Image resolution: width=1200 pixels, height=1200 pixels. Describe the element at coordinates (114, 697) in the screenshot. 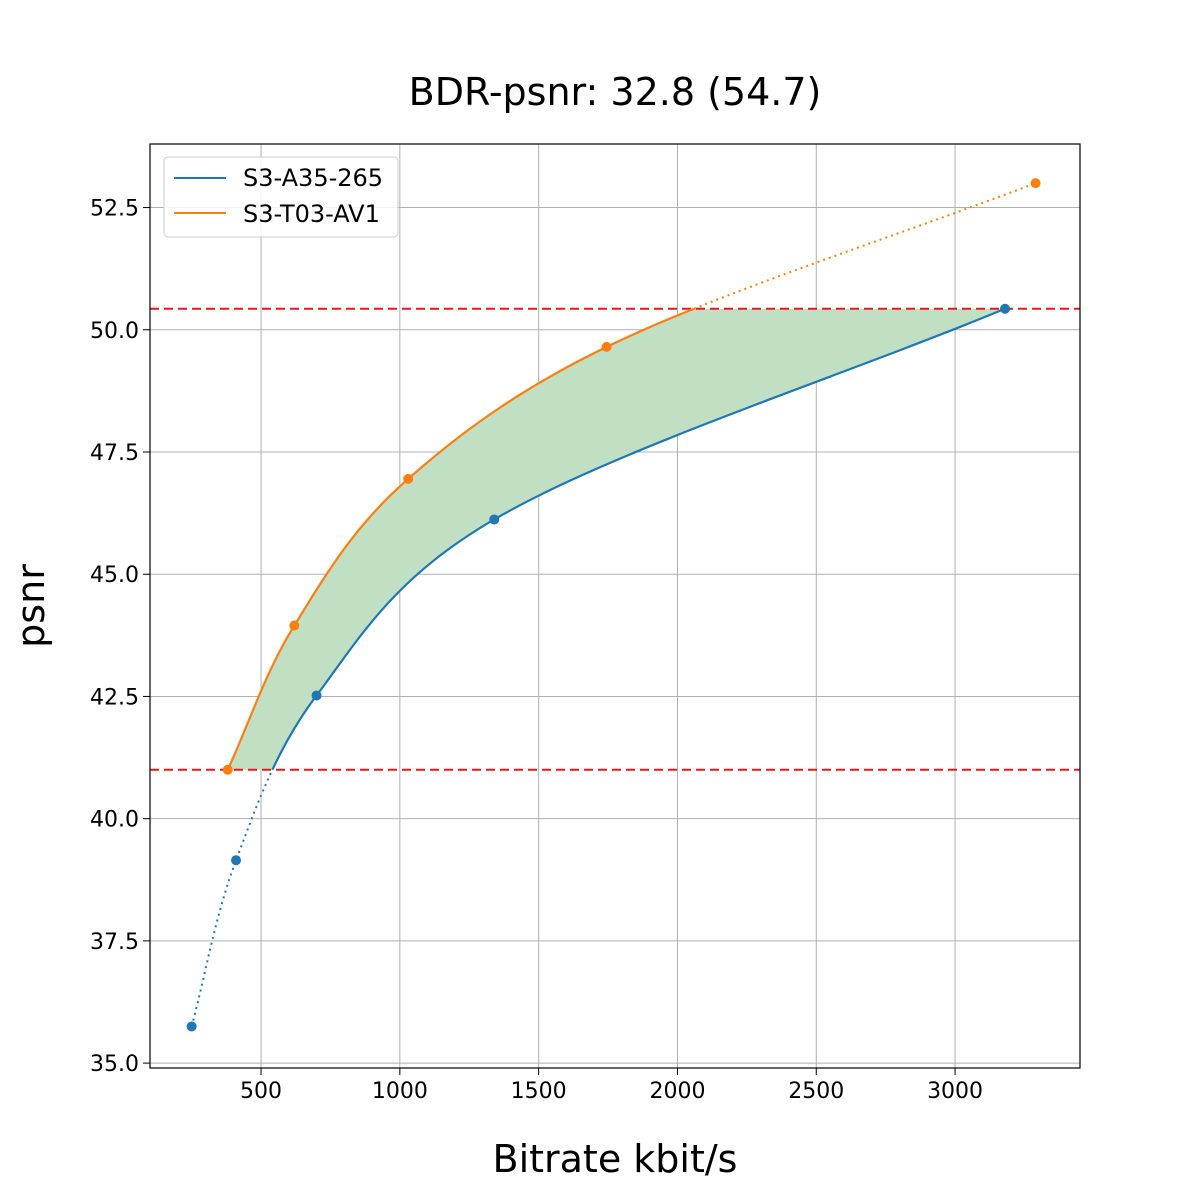

I see `y-tick-label: 42.5` at that location.